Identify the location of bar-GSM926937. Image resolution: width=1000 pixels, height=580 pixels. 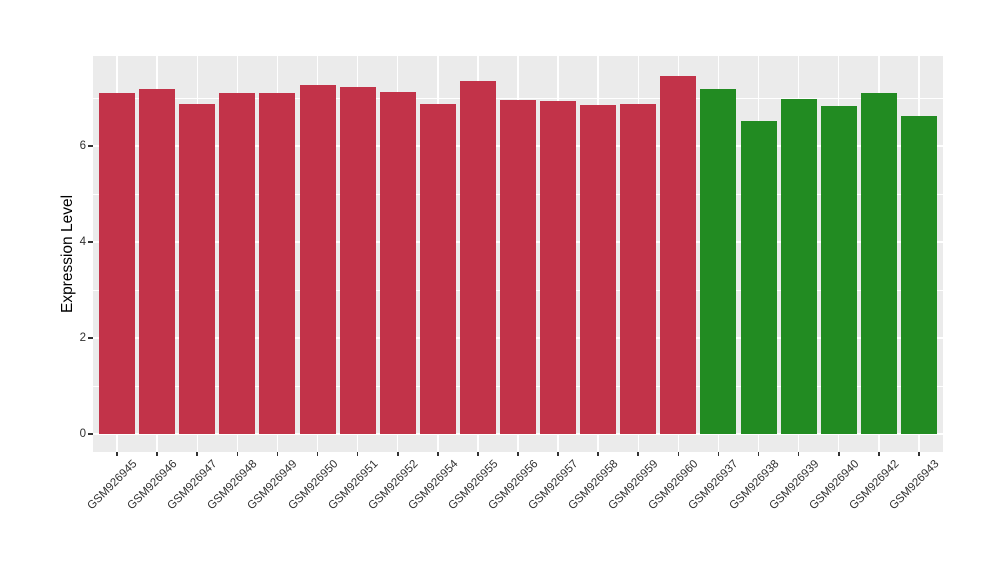
(718, 261).